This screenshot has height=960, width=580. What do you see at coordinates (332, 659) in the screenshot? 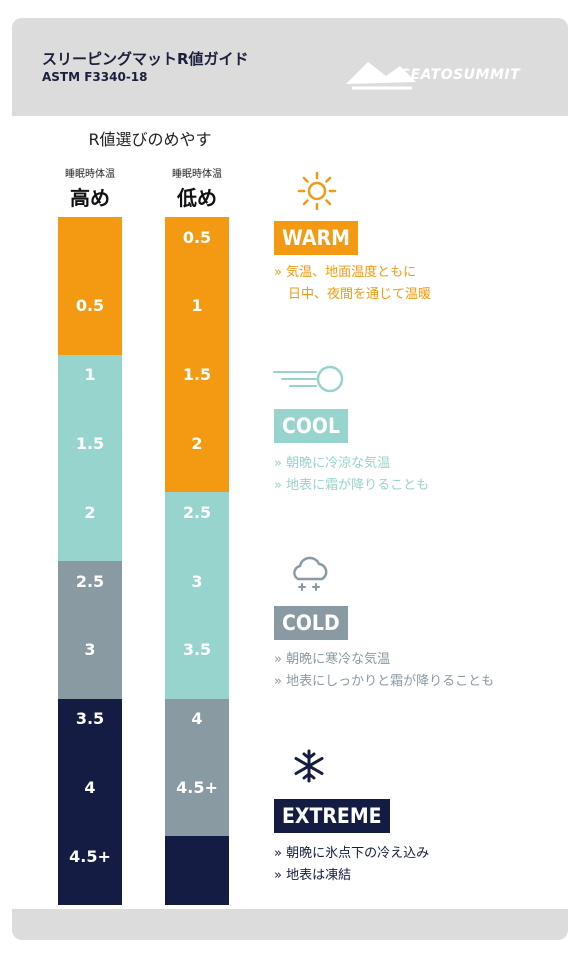
I see `zone-description-line: » 朝晩に寒冷な気温` at bounding box center [332, 659].